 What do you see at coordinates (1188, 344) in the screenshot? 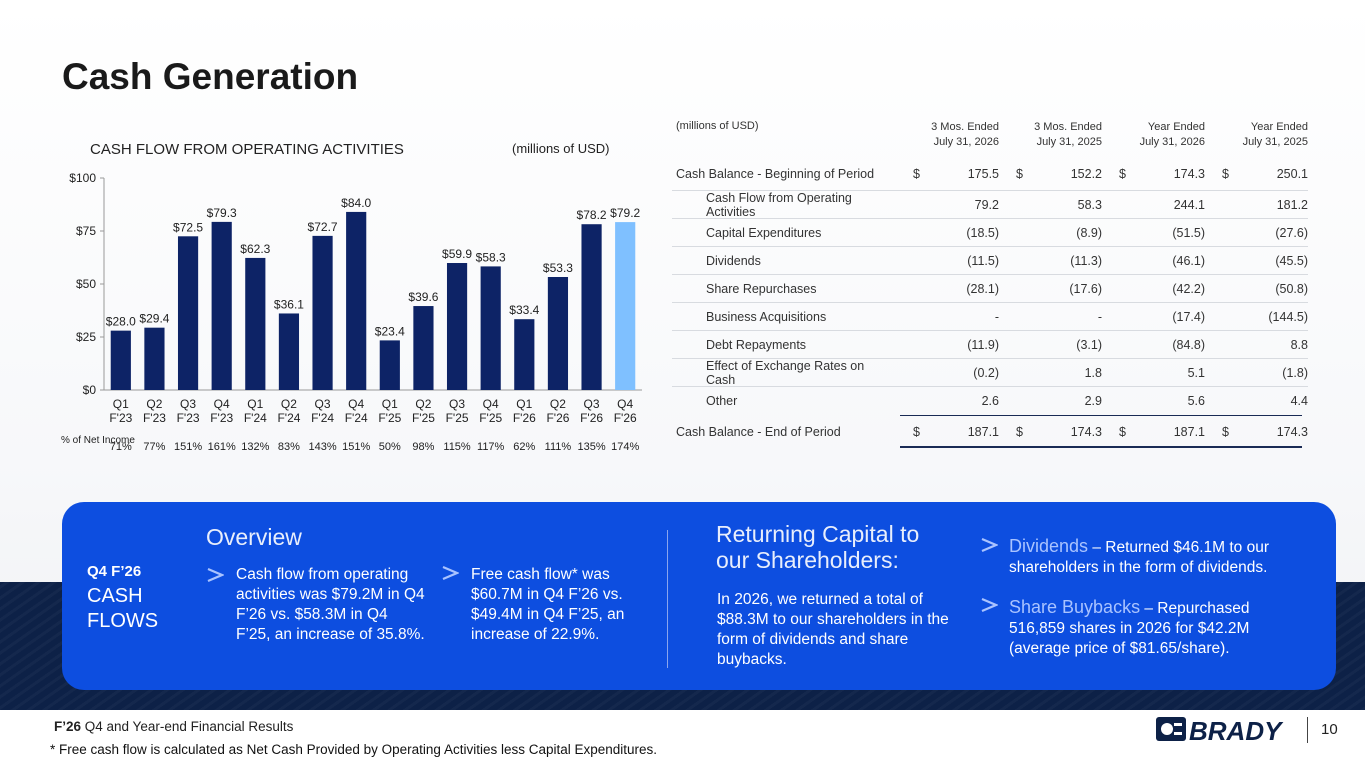
I see `cell-value: (84.8)` at bounding box center [1188, 344].